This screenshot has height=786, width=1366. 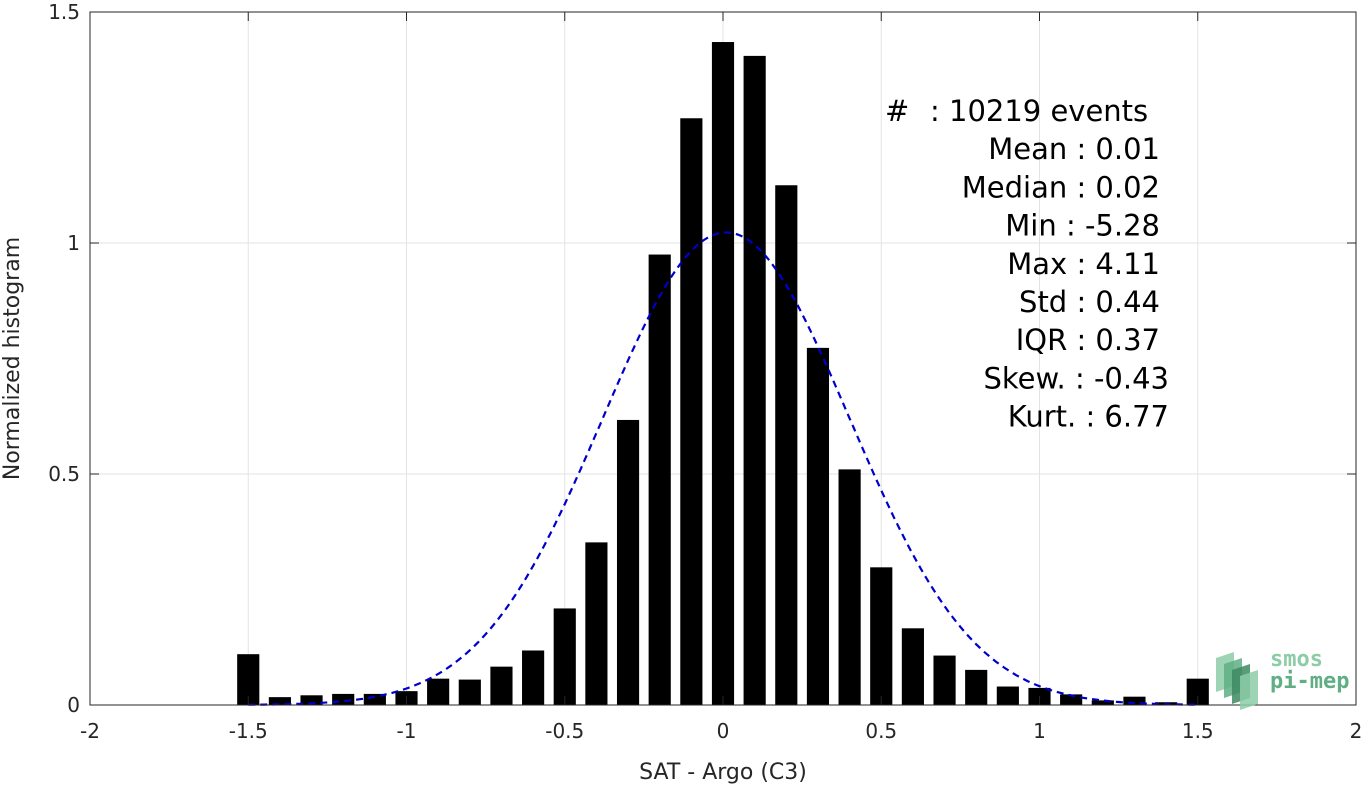 What do you see at coordinates (64, 474) in the screenshot?
I see `y-tick-label-1: 0.5` at bounding box center [64, 474].